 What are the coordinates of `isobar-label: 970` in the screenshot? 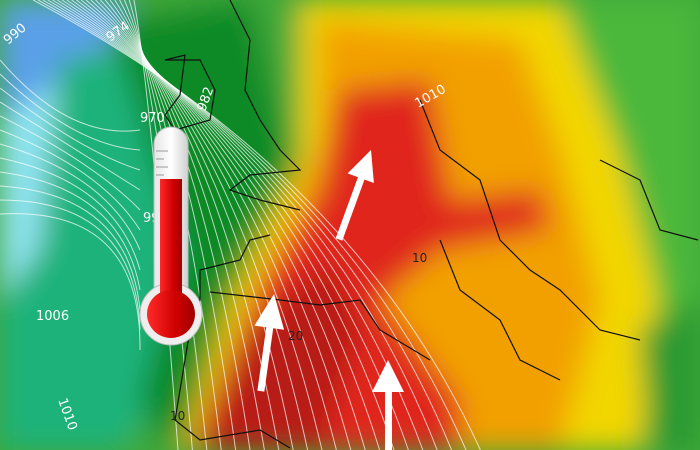 It's located at (152, 118).